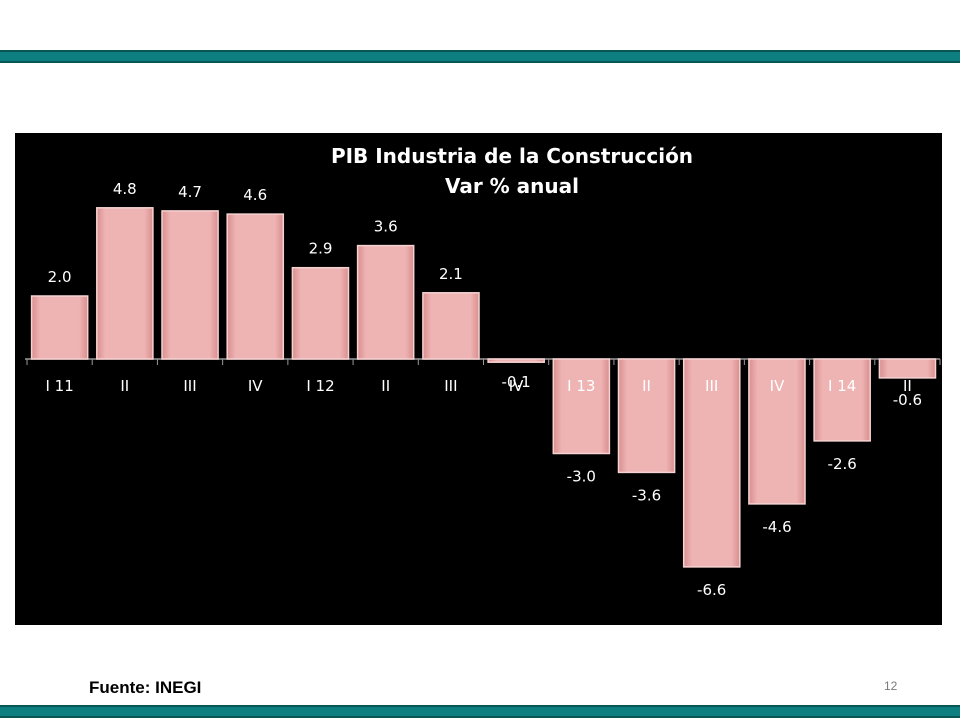 Image resolution: width=960 pixels, height=720 pixels. Describe the element at coordinates (451, 274) in the screenshot. I see `data-label: 2.1` at that location.